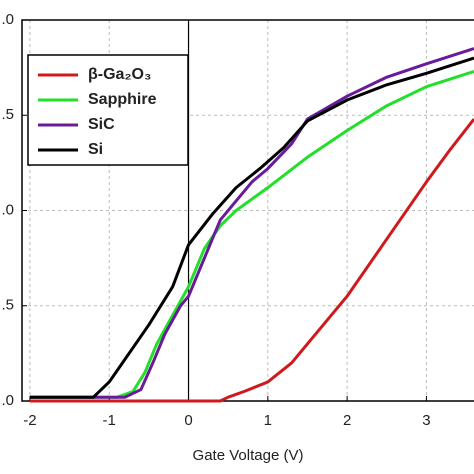 The height and width of the screenshot is (474, 474). What do you see at coordinates (29, 420) in the screenshot?
I see `x-tick-label: -2` at bounding box center [29, 420].